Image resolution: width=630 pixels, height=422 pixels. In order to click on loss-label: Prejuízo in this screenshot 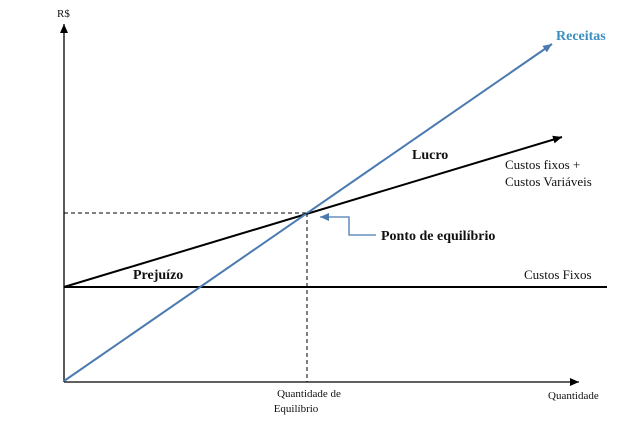, I will do `click(158, 275)`.